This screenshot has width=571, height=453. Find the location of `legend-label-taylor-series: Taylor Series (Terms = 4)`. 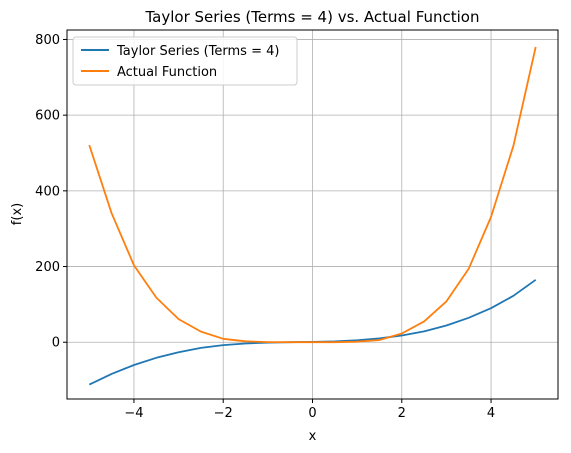

legend-label-taylor-series: Taylor Series (Terms = 4) is located at coordinates (197, 51).